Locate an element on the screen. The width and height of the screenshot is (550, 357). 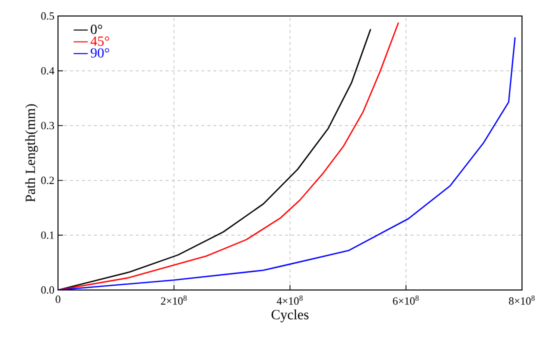
x-tick-label: 4×10$^{8}$ is located at coordinates (289, 300).